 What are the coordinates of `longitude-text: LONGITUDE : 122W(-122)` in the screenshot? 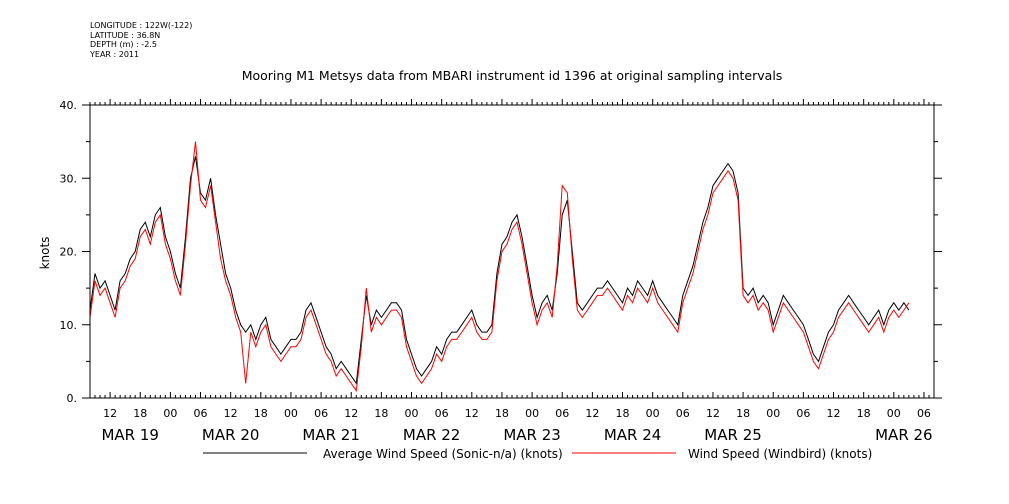 It's located at (141, 25).